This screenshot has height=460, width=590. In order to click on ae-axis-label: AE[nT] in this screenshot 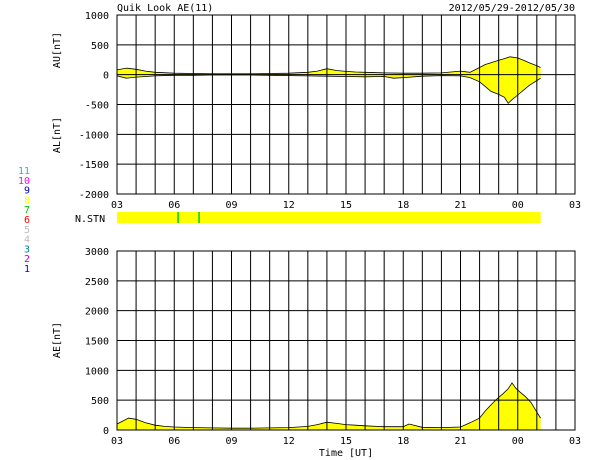, I will do `click(57, 340)`.